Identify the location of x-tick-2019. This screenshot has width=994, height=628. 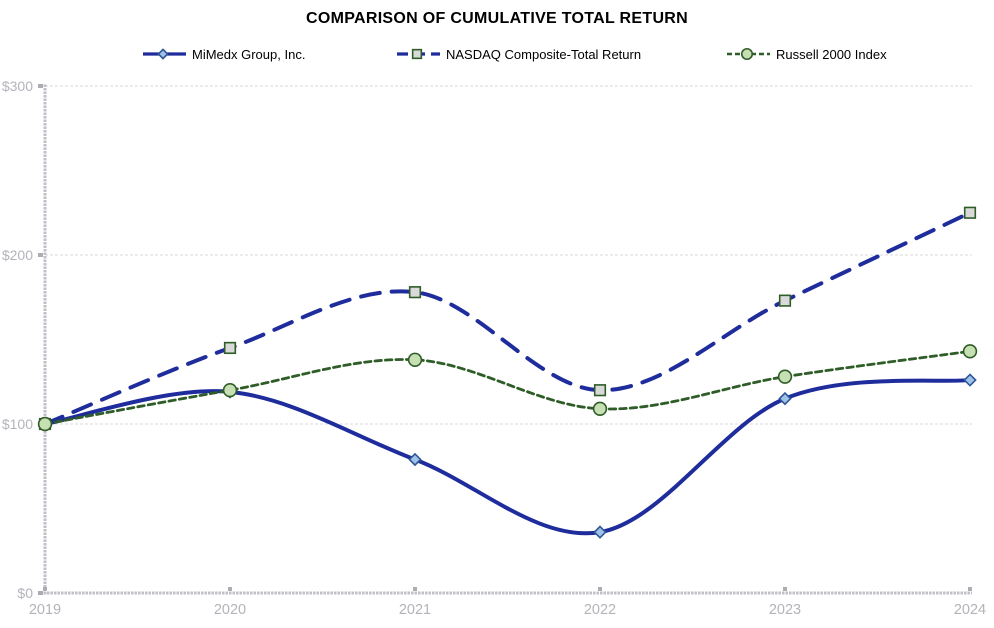
(45, 589).